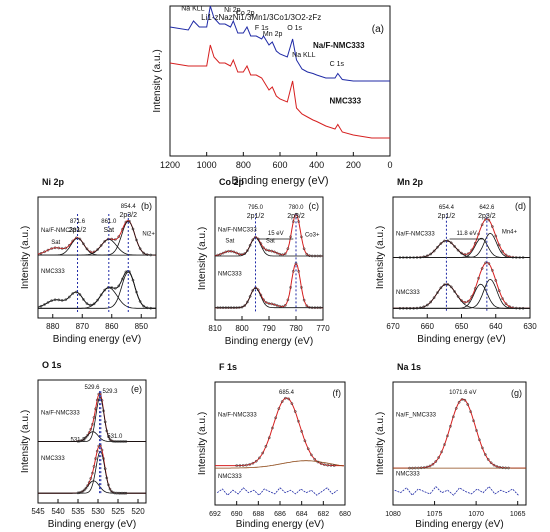 This screenshot has width=550, height=532. Describe the element at coordinates (228, 367) in the screenshot. I see `chart-title: F 1s` at that location.